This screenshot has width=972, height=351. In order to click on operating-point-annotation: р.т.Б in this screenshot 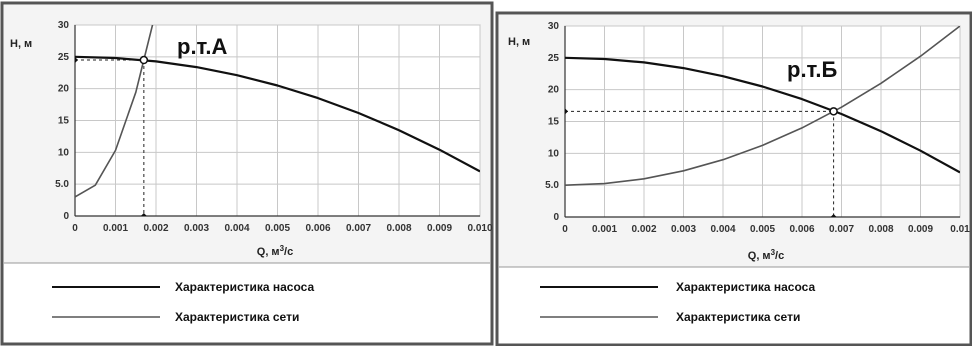, I will do `click(812, 69)`.